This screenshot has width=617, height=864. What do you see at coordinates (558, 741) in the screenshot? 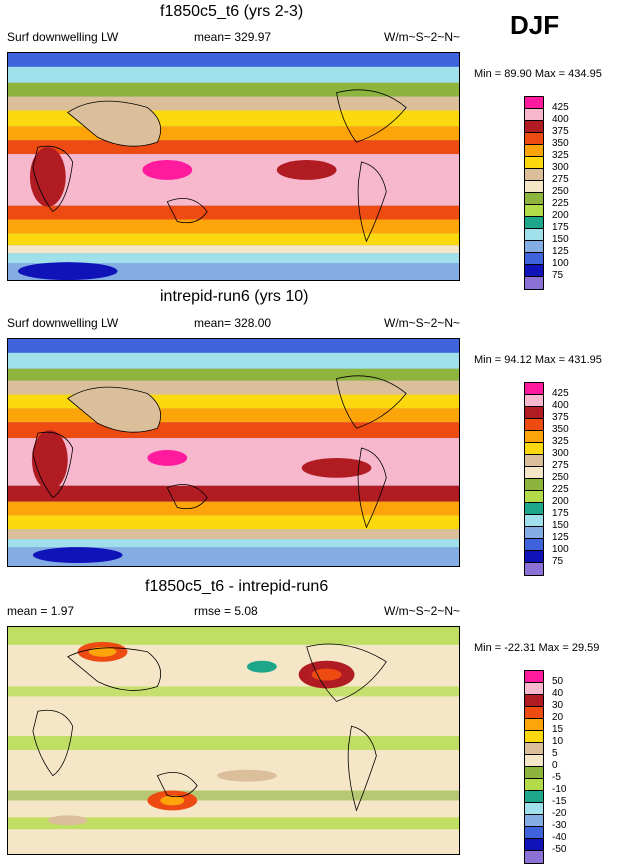
I see `panel3-level-label: 10` at bounding box center [558, 741].